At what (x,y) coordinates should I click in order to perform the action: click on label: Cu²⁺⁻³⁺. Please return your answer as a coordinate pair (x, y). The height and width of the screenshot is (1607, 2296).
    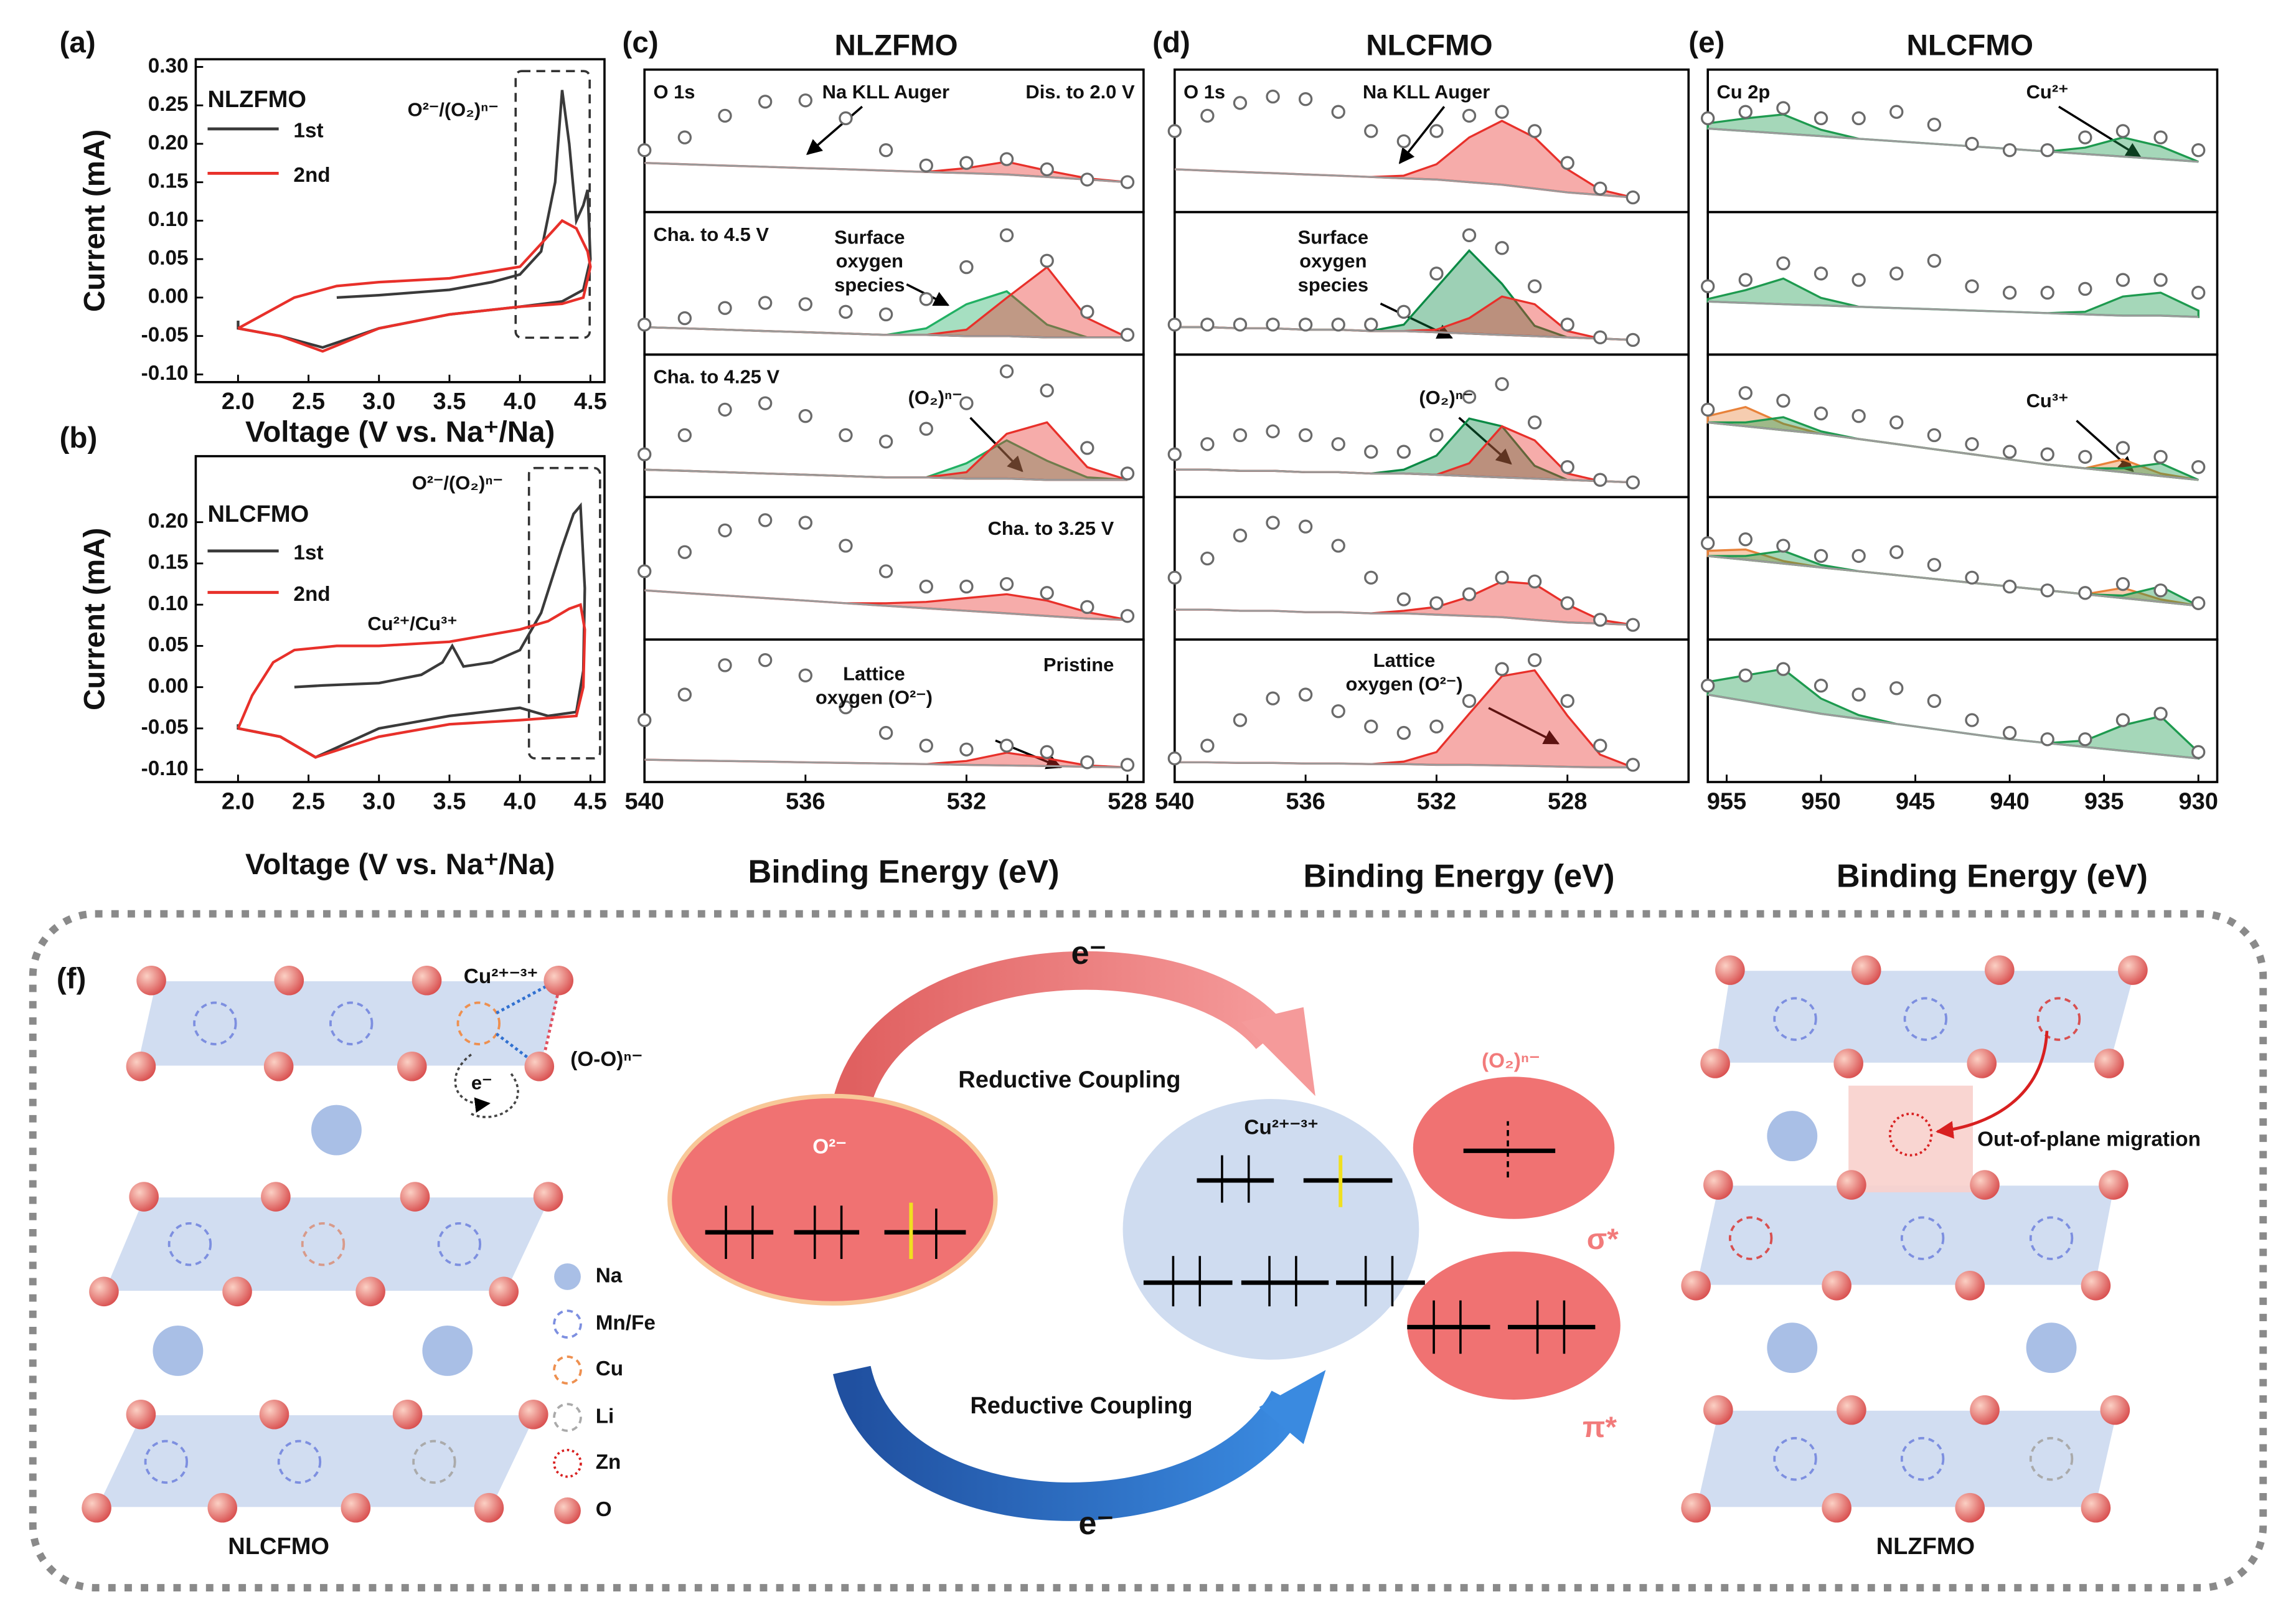
    Looking at the image, I should click on (1281, 1127).